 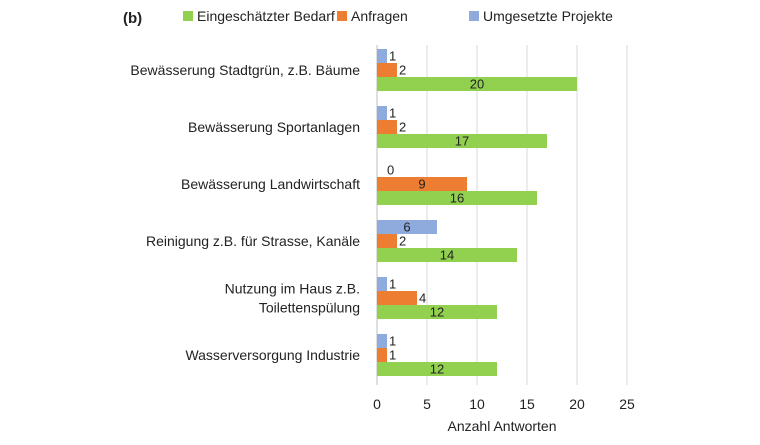 What do you see at coordinates (627, 404) in the screenshot?
I see `x-tick-label: 25` at bounding box center [627, 404].